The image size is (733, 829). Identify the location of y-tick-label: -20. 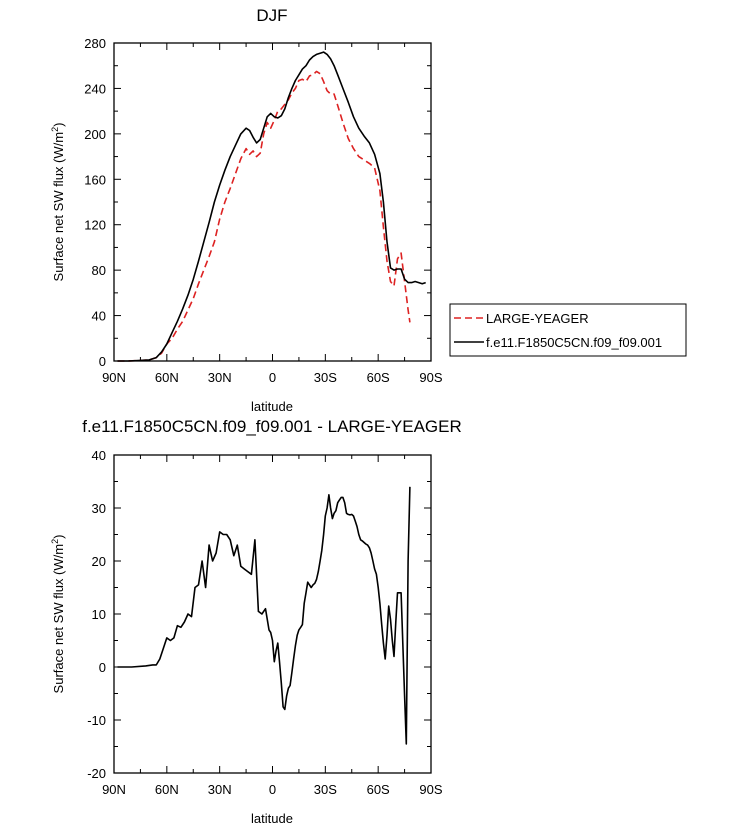
(96, 773).